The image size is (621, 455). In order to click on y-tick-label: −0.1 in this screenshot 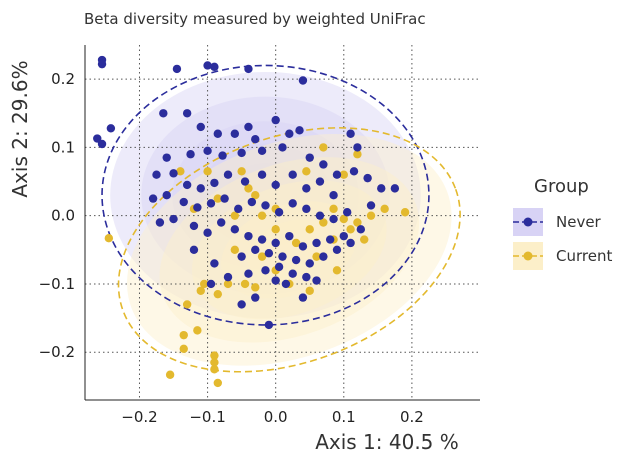, I will do `click(57, 284)`.